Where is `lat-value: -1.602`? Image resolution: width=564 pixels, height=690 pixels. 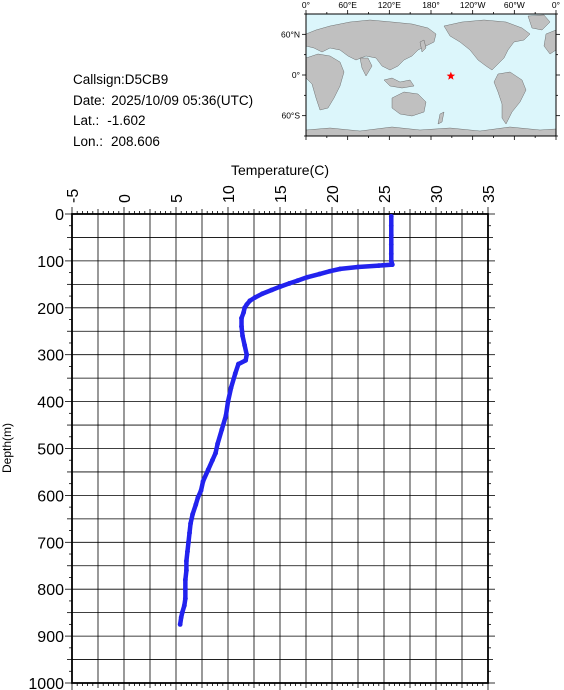
lat-value: -1.602 is located at coordinates (126, 120).